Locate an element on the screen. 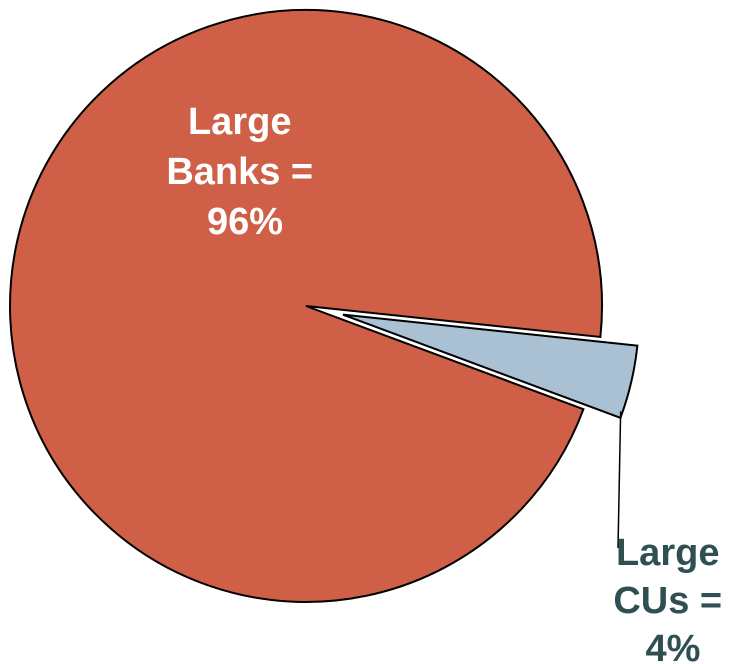 This screenshot has width=730, height=664. label-large-banks-line-2: Banks = is located at coordinates (239, 172).